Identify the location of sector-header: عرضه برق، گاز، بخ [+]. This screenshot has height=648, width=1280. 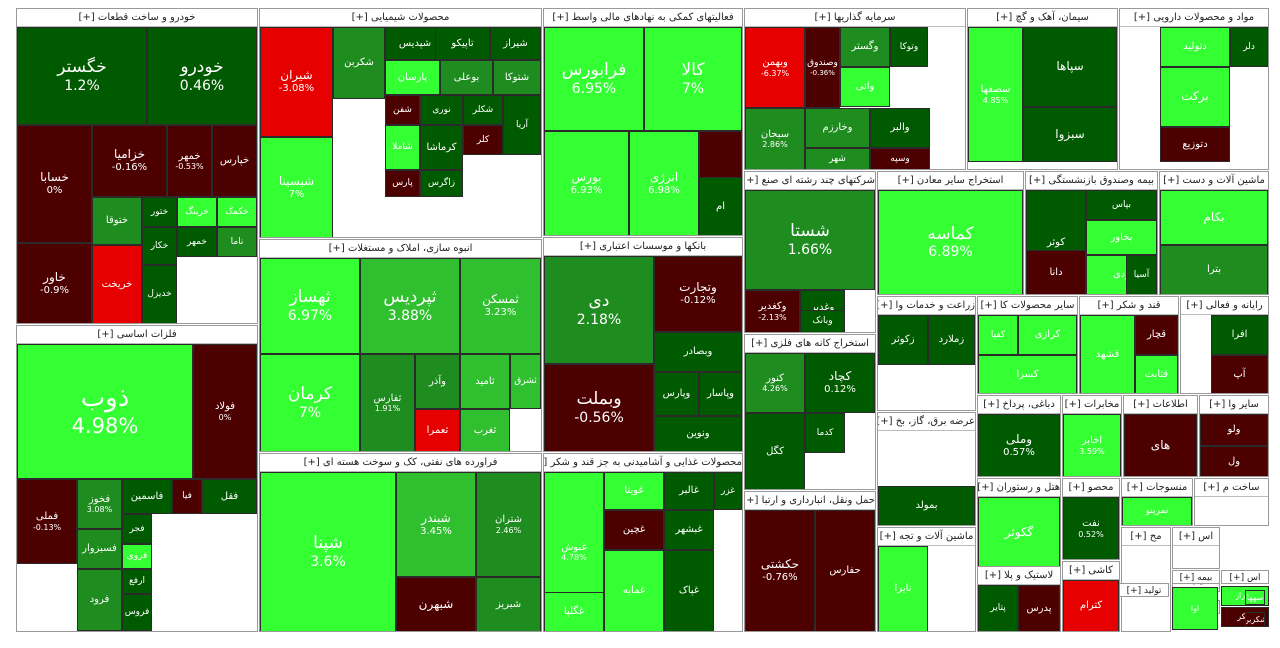
(926, 422).